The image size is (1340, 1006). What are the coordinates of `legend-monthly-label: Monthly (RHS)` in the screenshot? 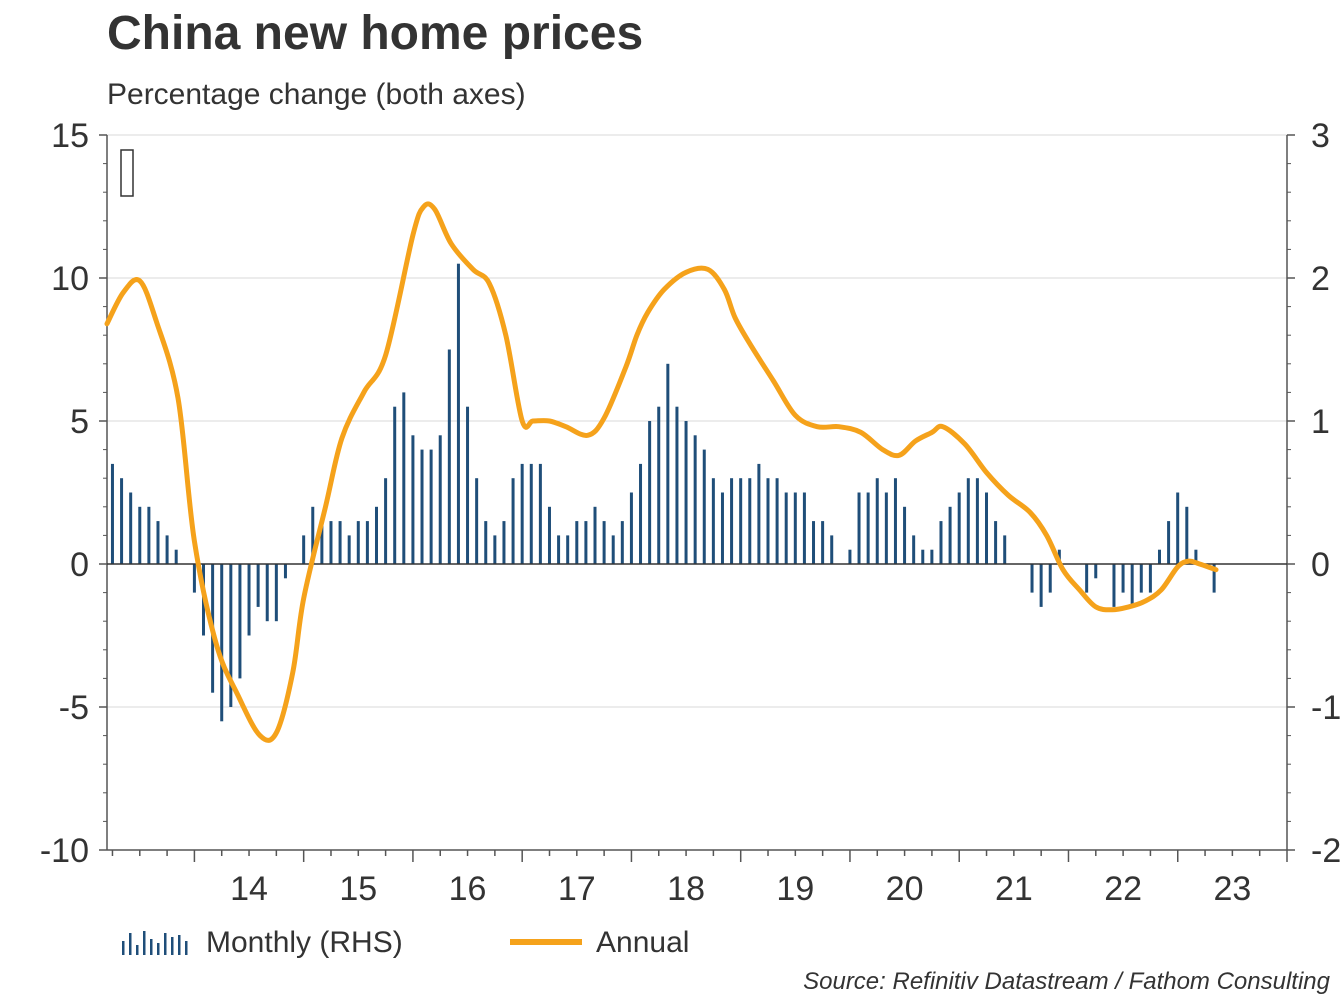 It's located at (304, 942).